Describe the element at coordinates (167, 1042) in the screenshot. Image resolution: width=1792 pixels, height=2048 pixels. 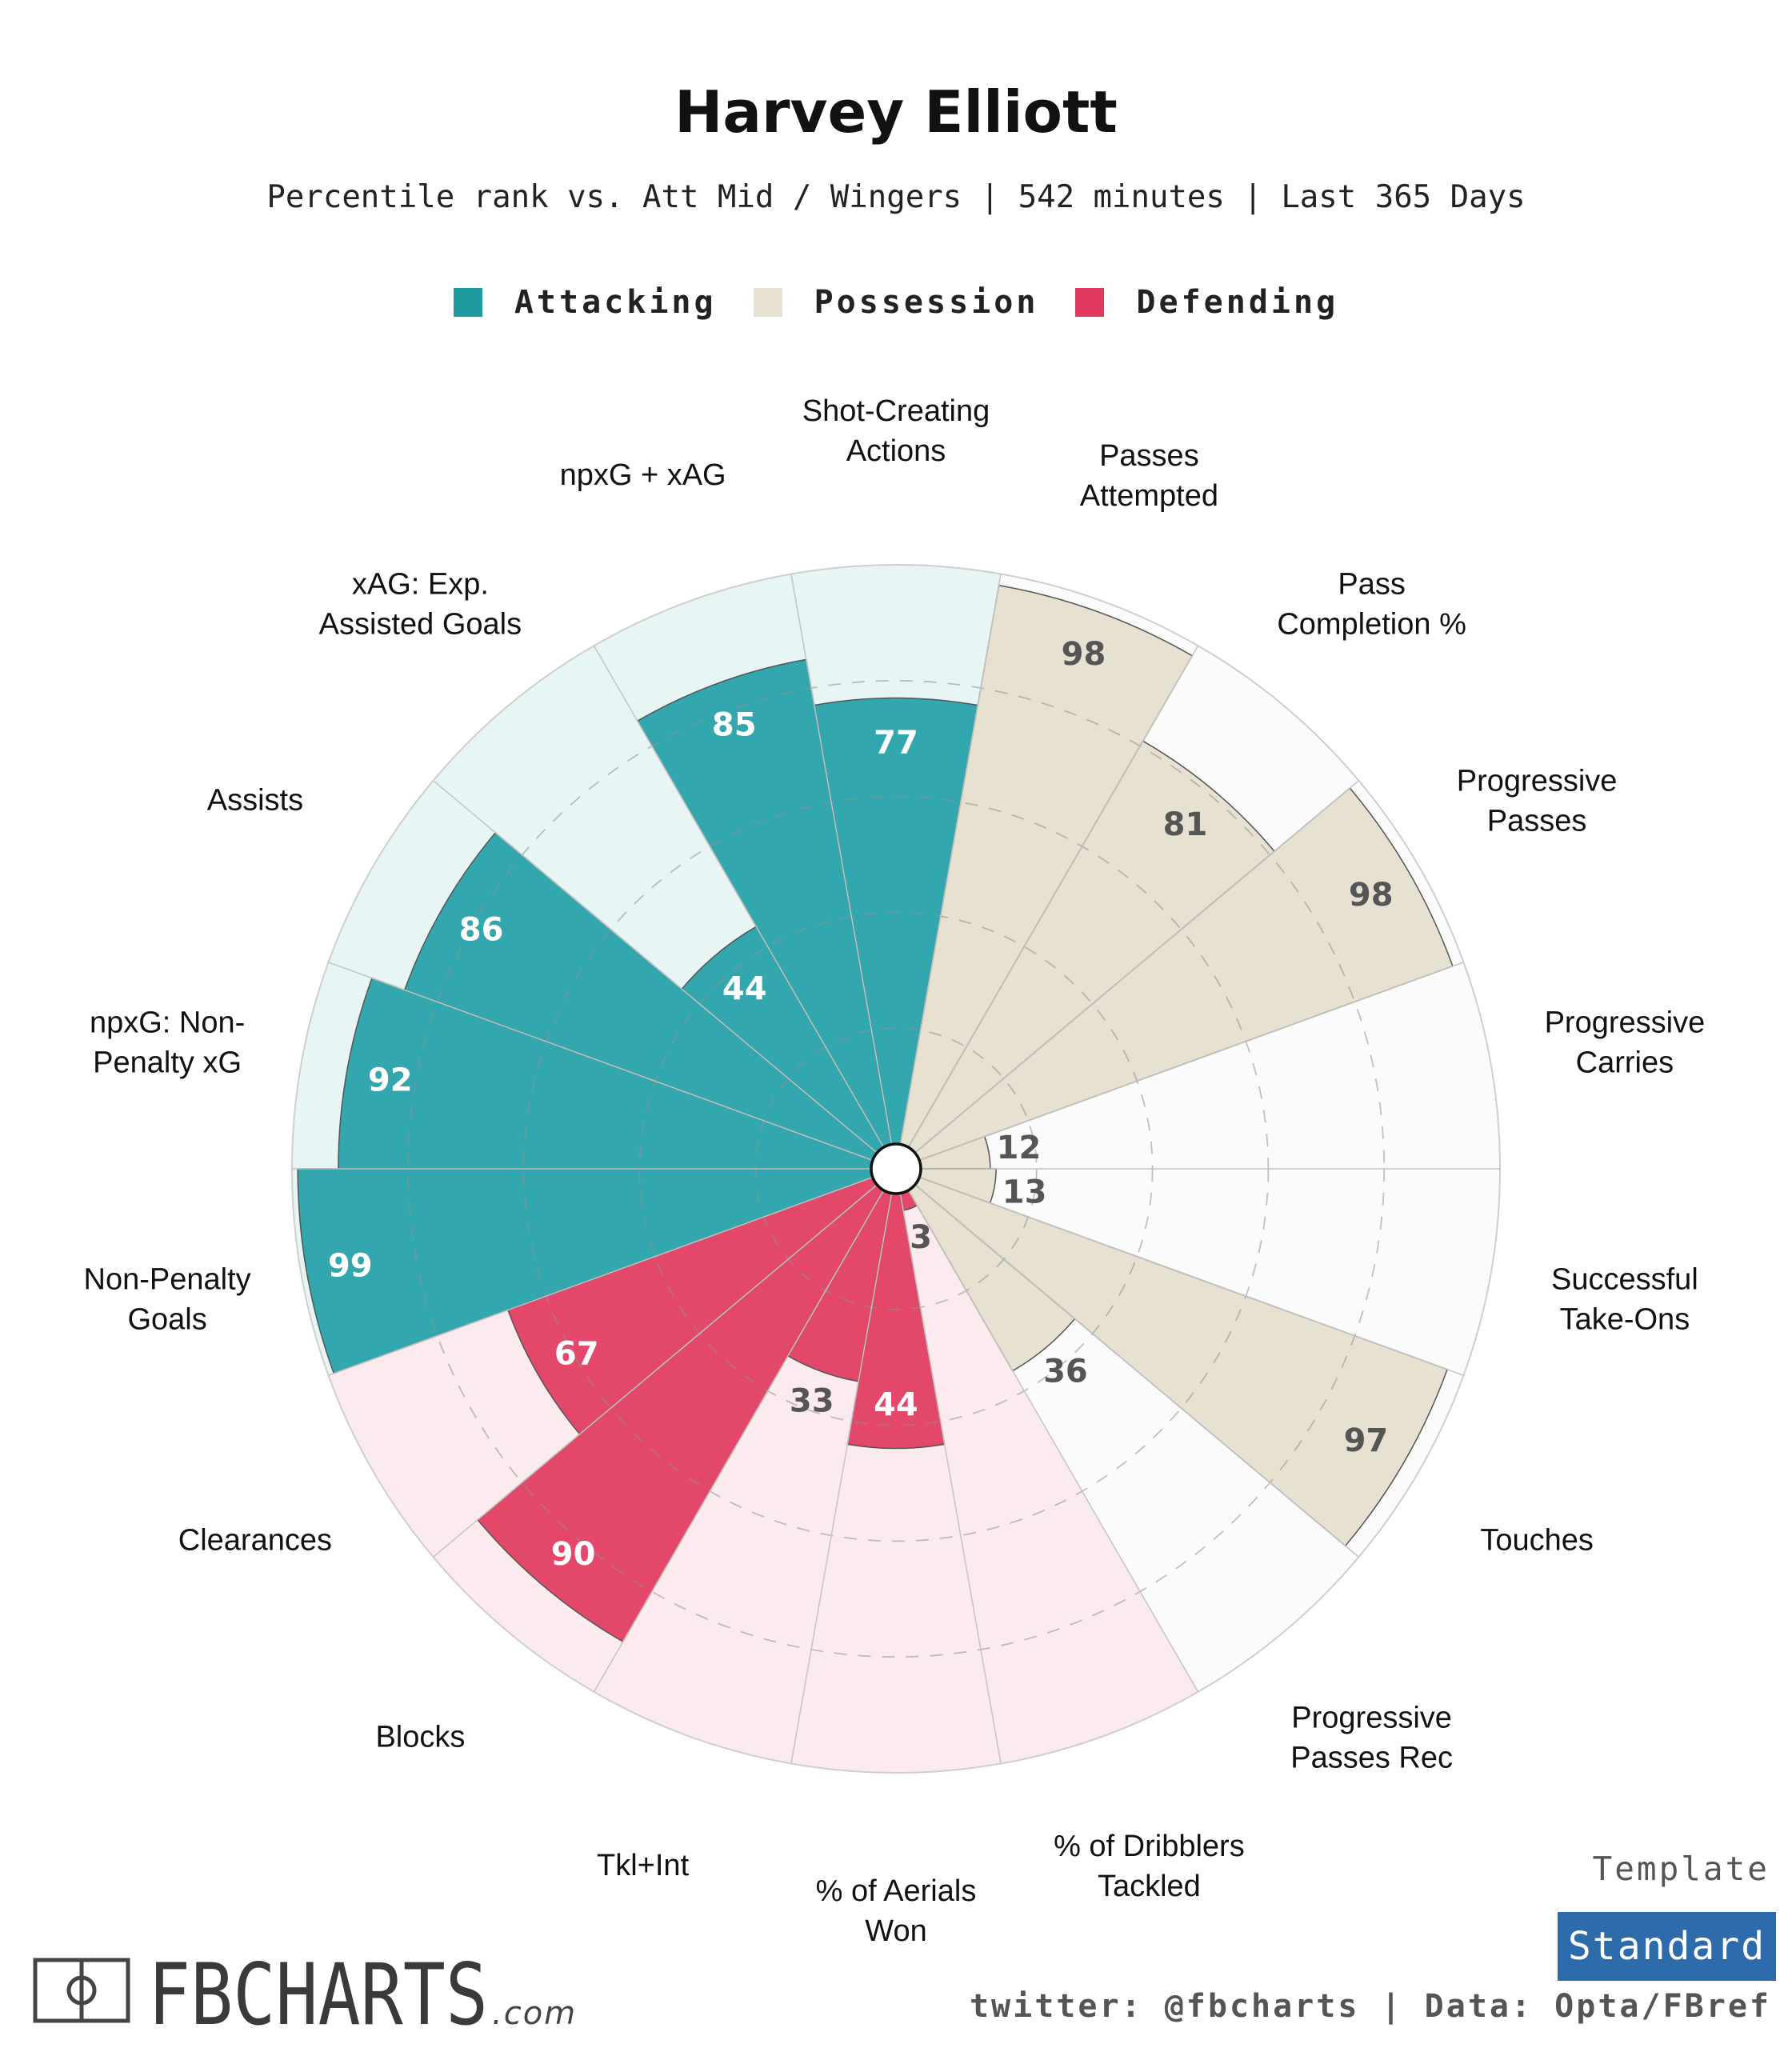
I see `category-label-14: npxG: Non- Penalty xG` at that location.